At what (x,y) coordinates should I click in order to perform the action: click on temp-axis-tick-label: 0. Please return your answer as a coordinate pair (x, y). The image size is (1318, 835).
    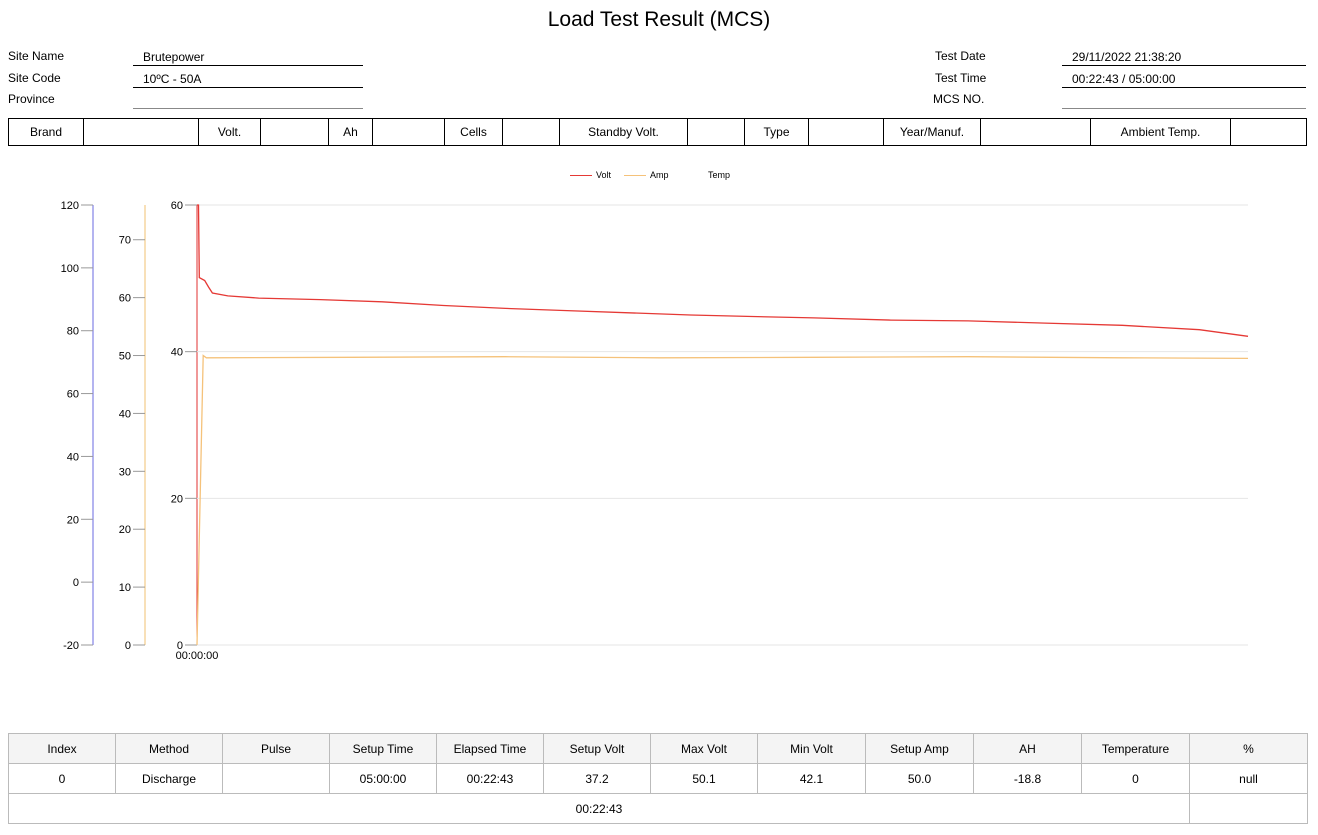
    Looking at the image, I should click on (76, 583).